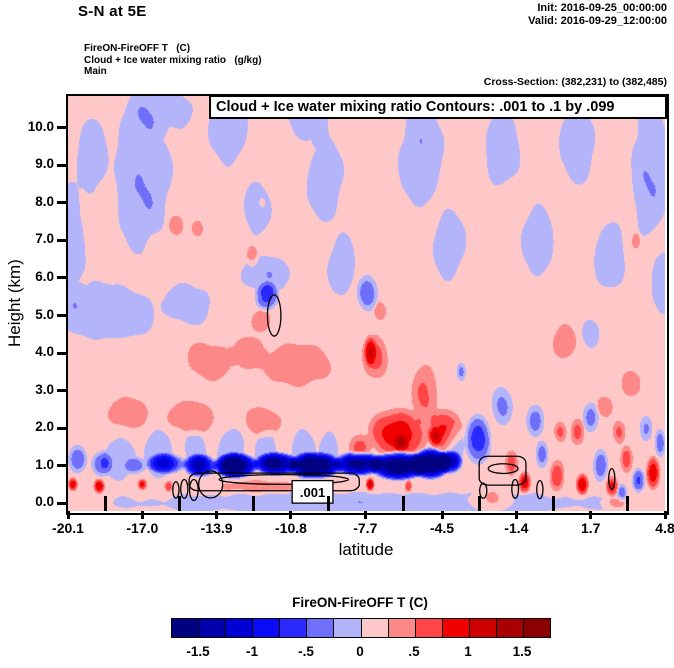 This screenshot has width=674, height=668. Describe the element at coordinates (590, 528) in the screenshot. I see `x-tick-label: 1.7` at that location.